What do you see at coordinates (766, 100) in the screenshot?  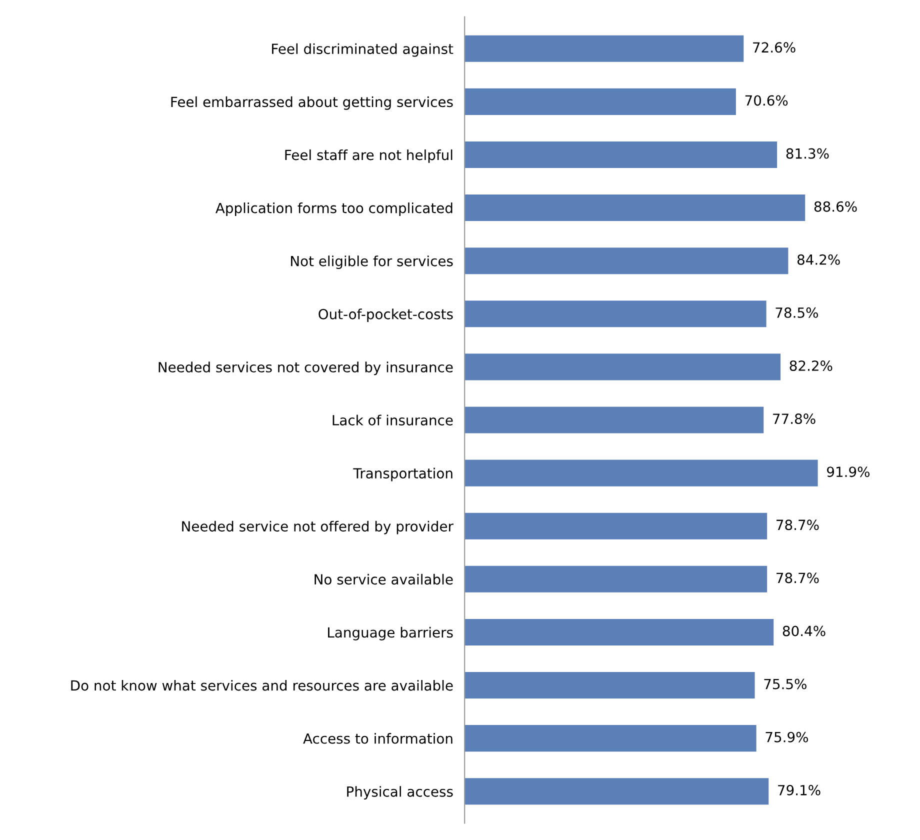 I see `data-label: 70.6%` at bounding box center [766, 100].